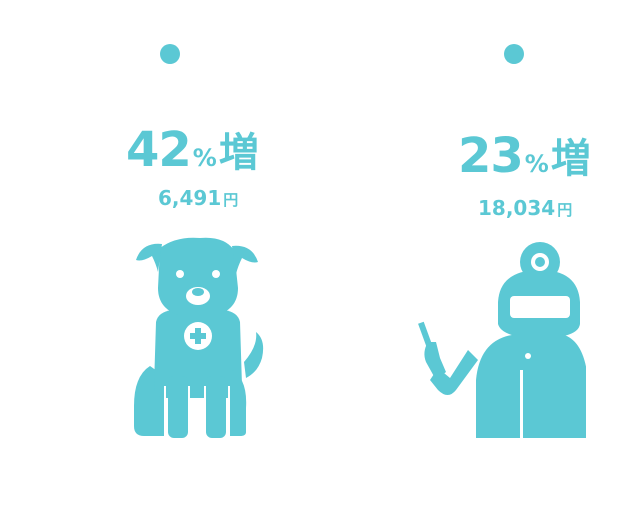 The height and width of the screenshot is (510, 640). Describe the element at coordinates (502, 340) in the screenshot. I see `dentist-icon` at that location.